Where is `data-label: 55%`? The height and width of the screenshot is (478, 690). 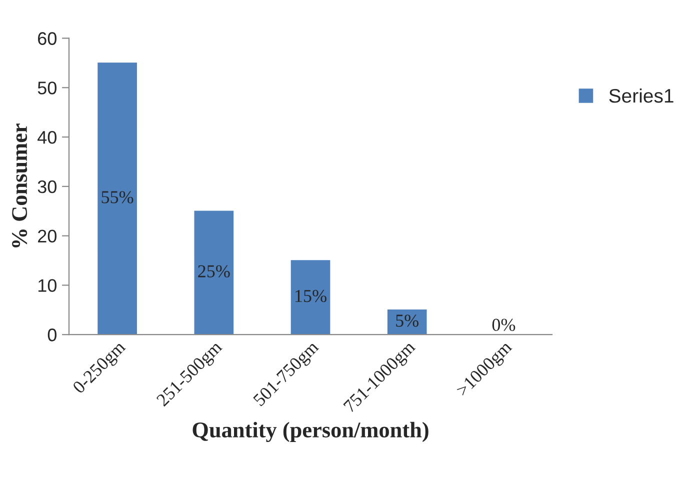 data-label: 55% is located at coordinates (118, 197).